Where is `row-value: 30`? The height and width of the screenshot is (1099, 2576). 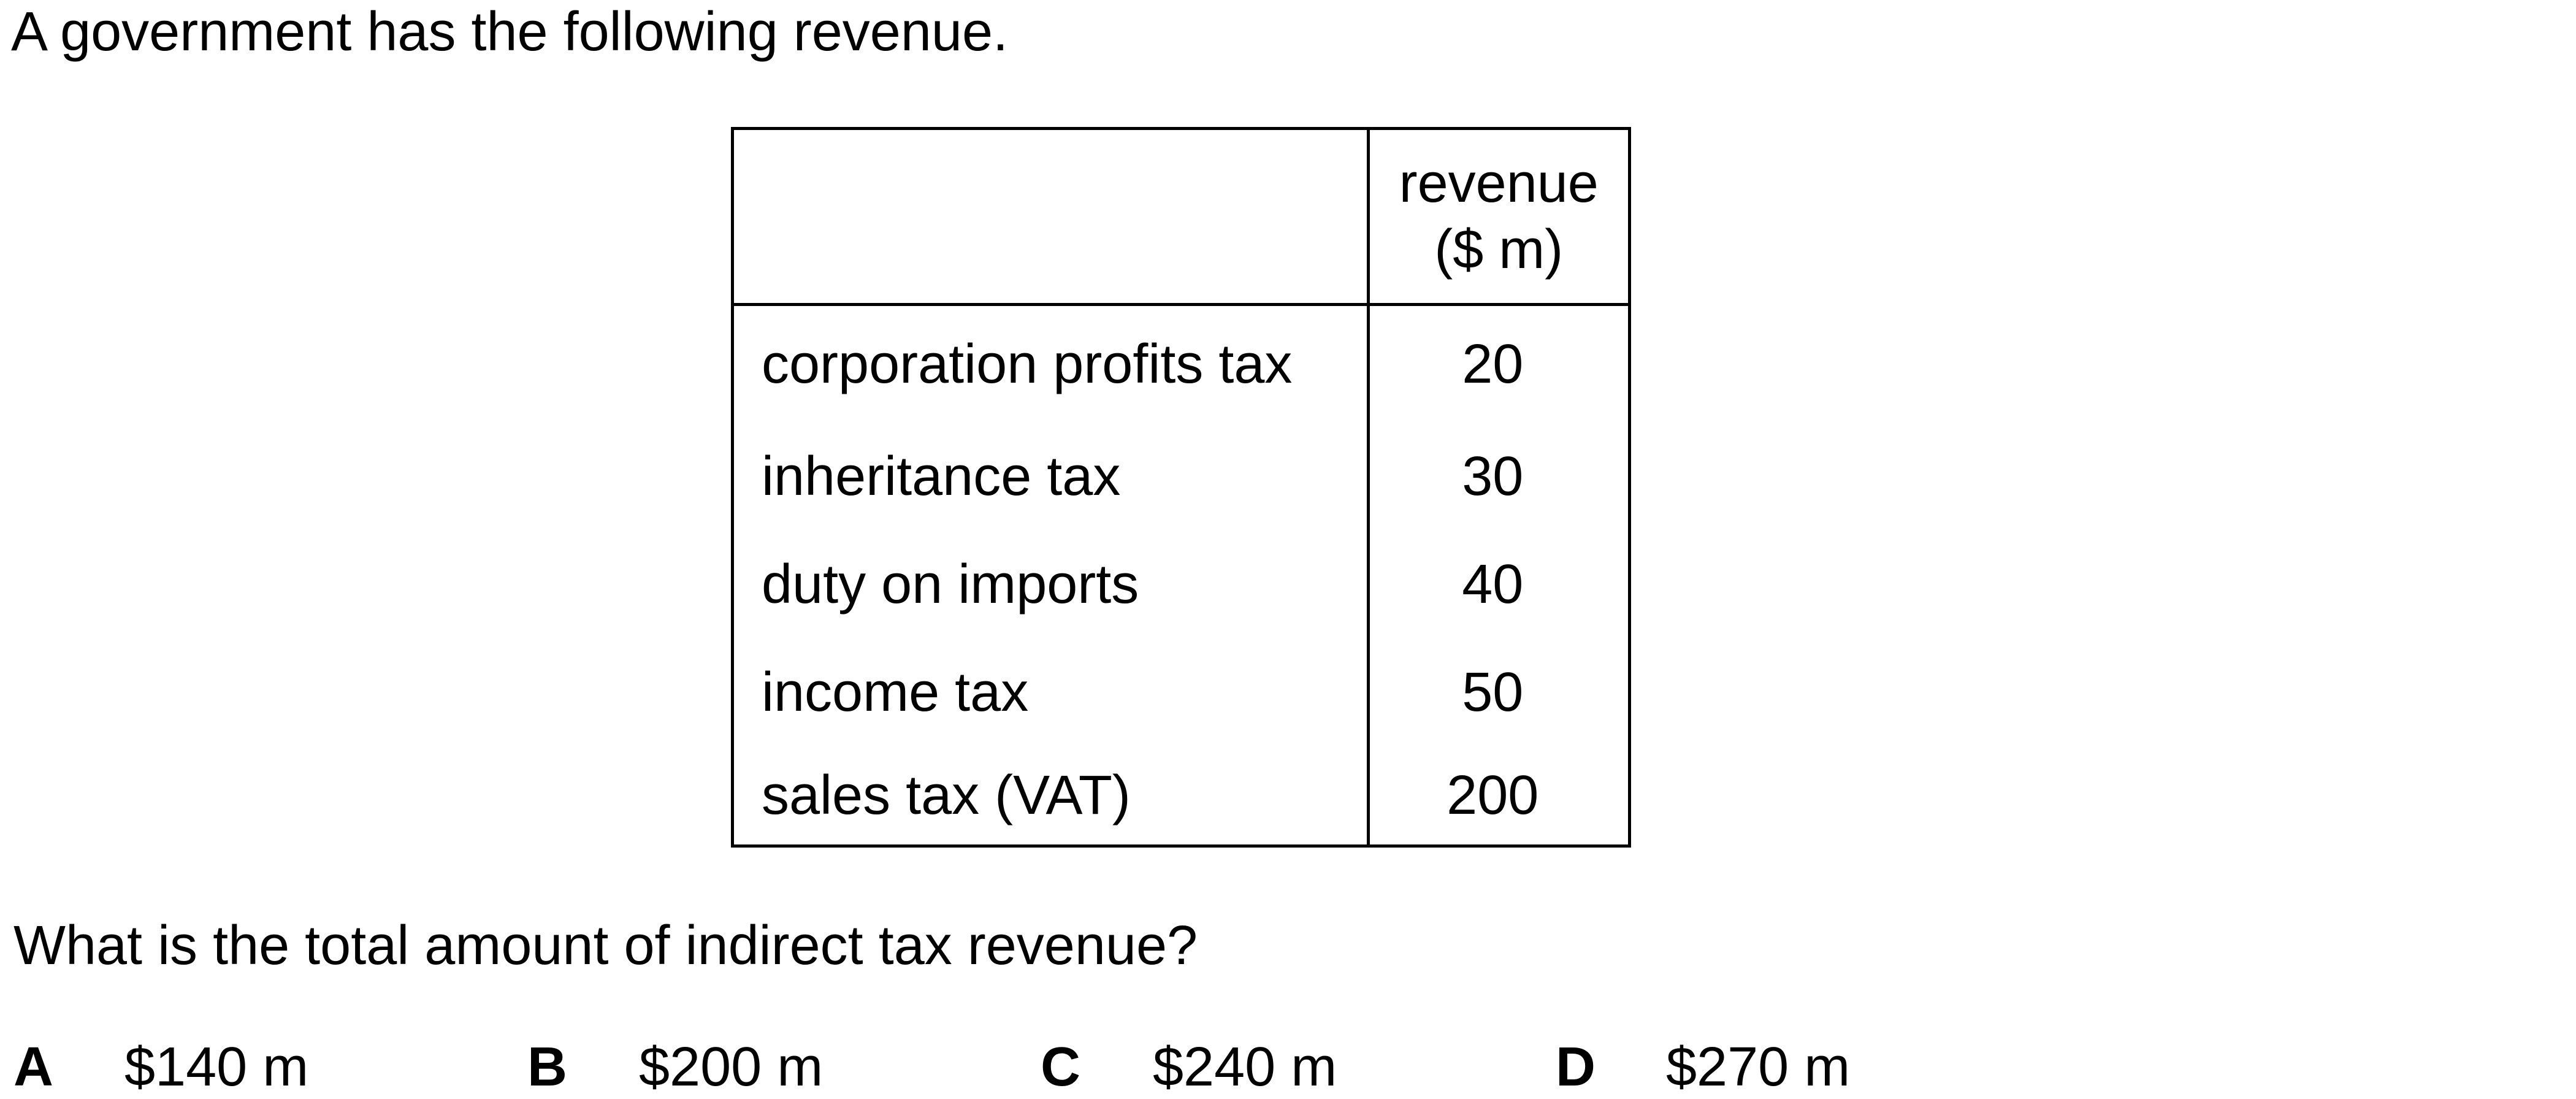
row-value: 30 is located at coordinates (1493, 477).